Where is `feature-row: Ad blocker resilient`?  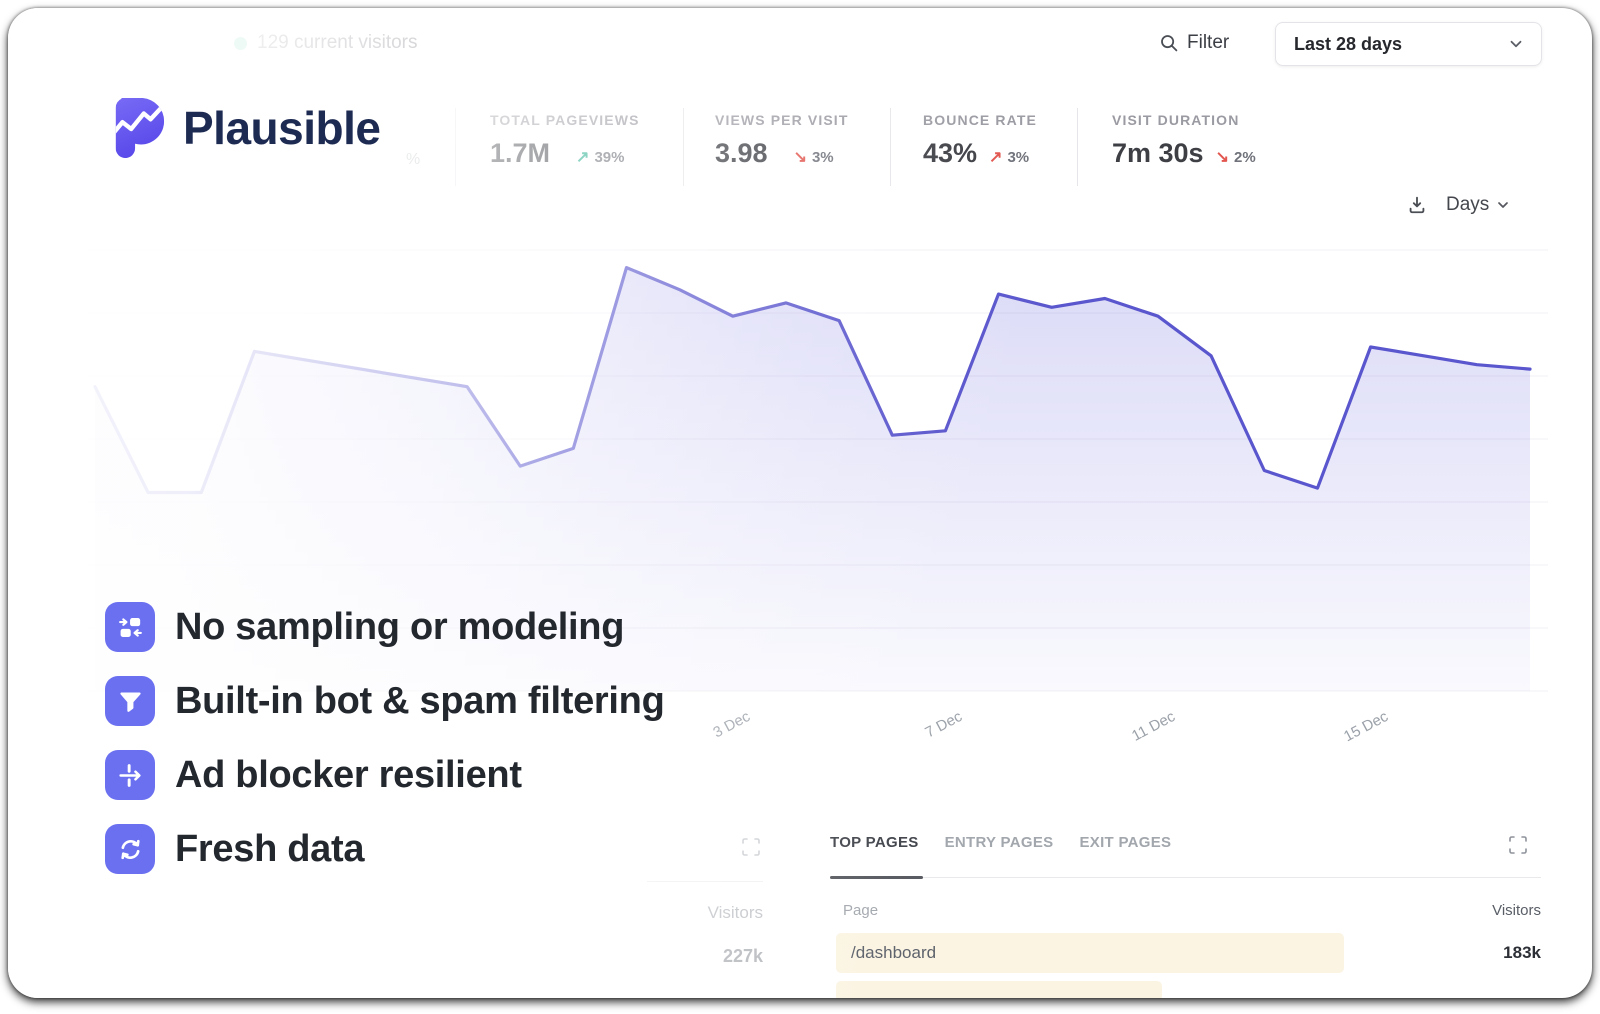
feature-row: Ad blocker resilient is located at coordinates (385, 775).